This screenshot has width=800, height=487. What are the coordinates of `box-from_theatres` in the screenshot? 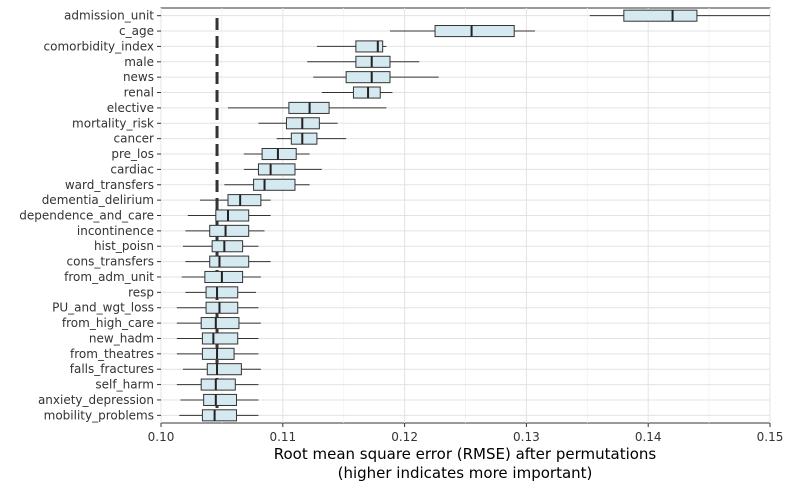 It's located at (217, 353).